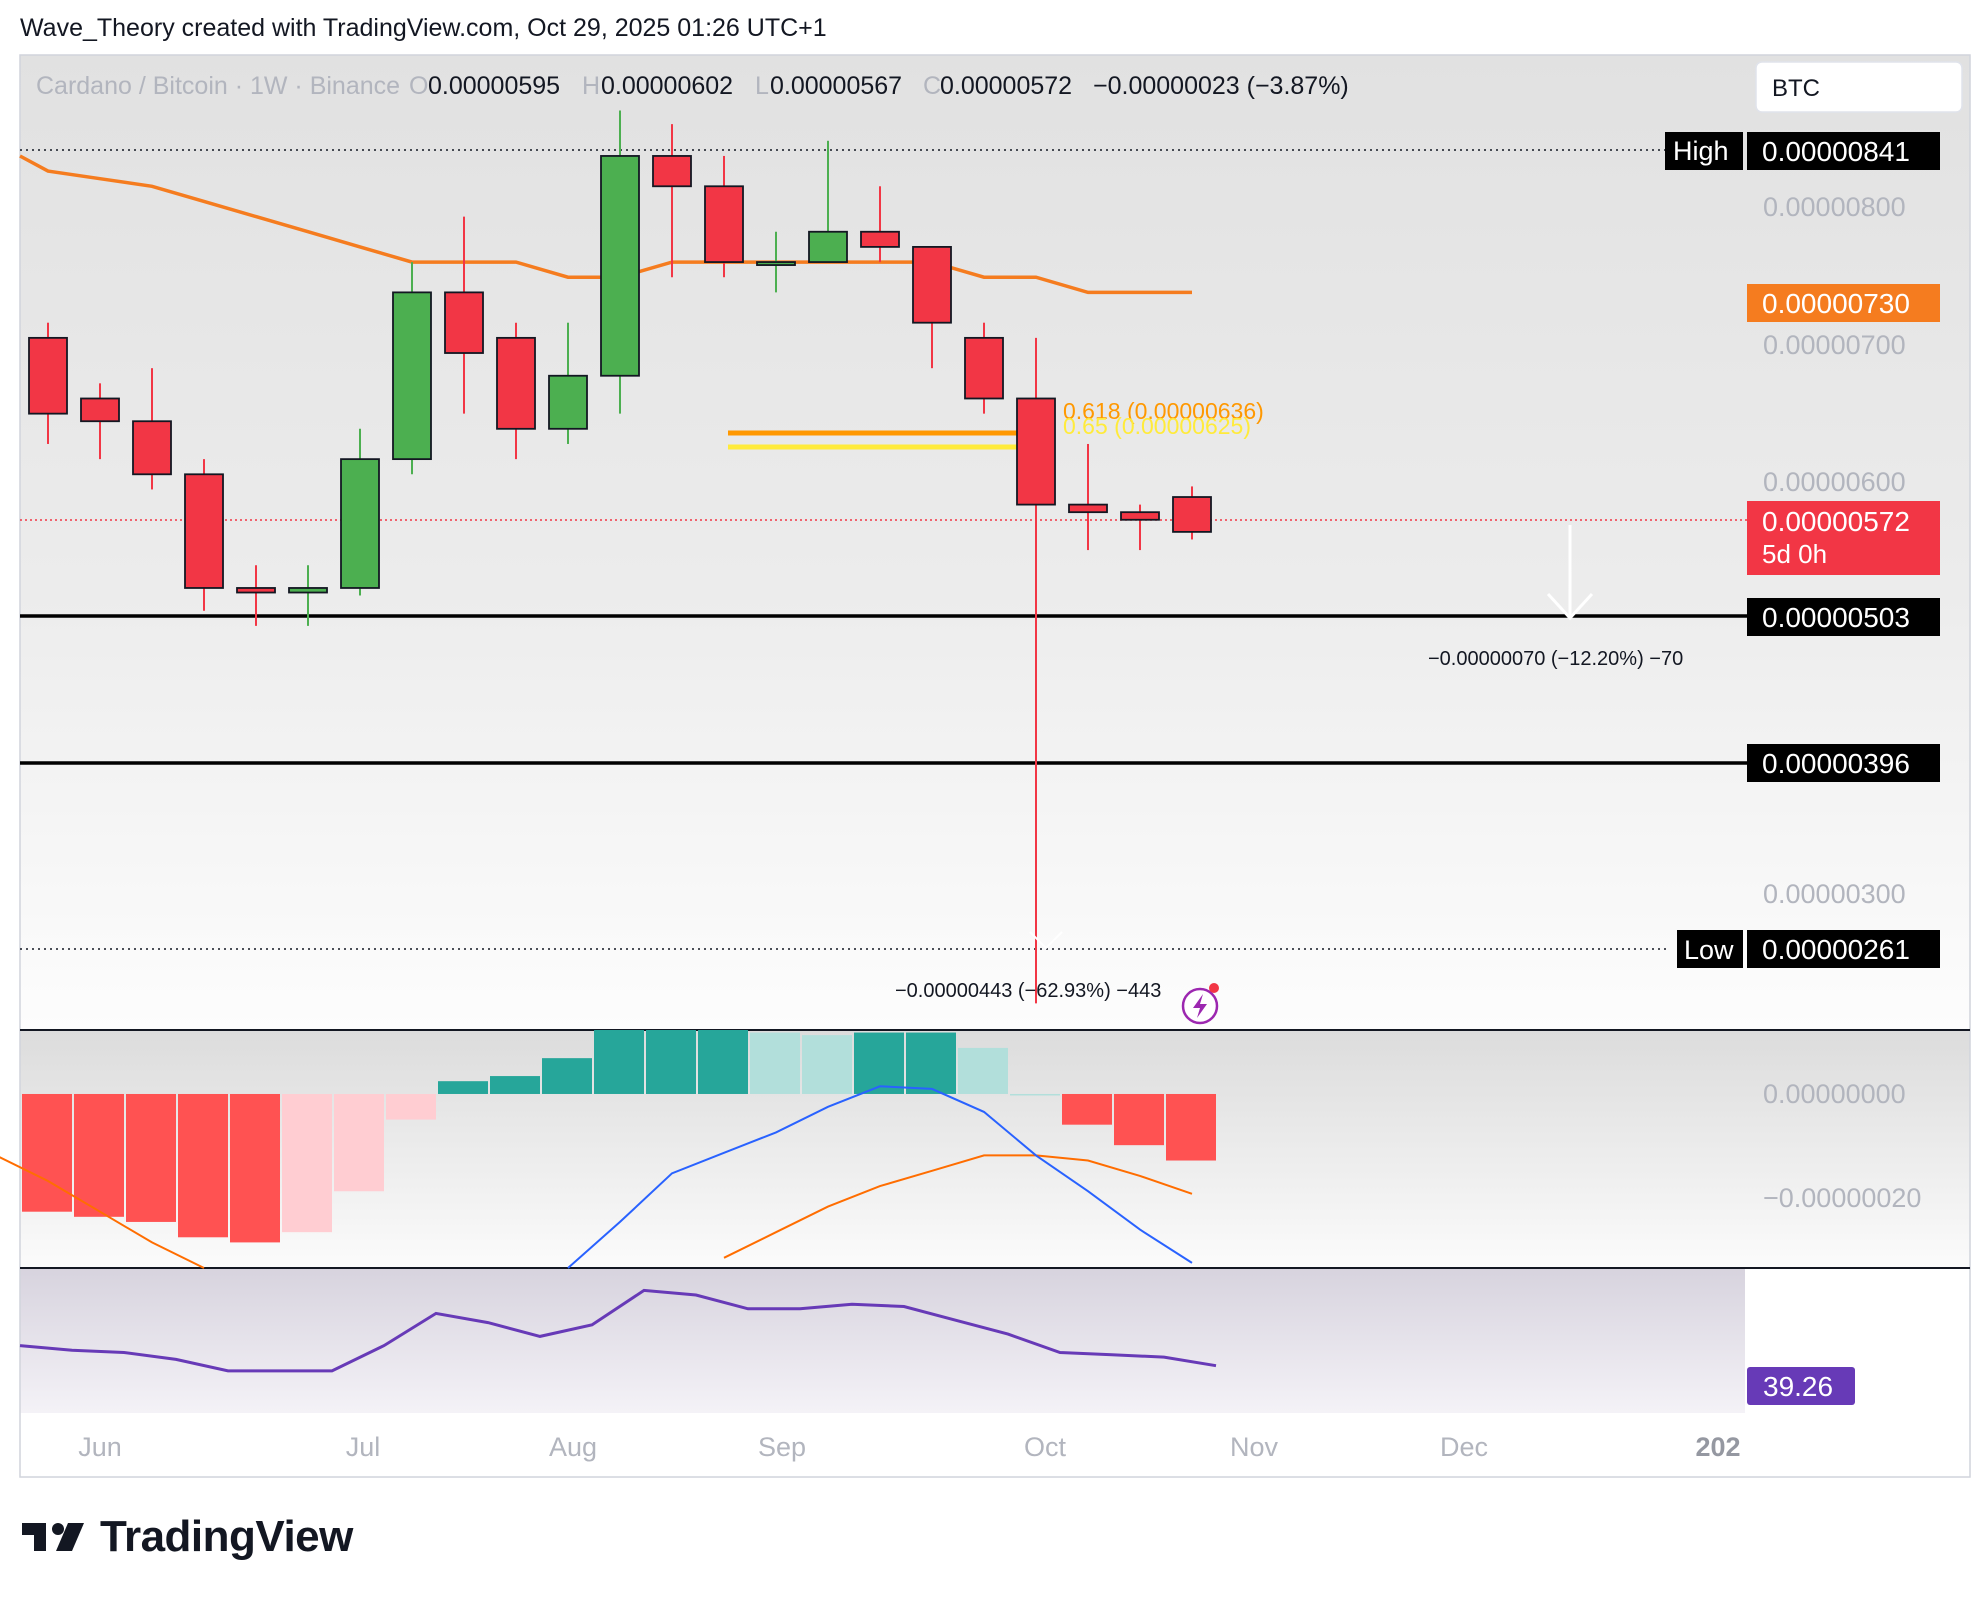 Image resolution: width=1988 pixels, height=1598 pixels. Describe the element at coordinates (1028, 991) in the screenshot. I see `measure-label-2: −0.00000443 (−62.93%) −443` at that location.